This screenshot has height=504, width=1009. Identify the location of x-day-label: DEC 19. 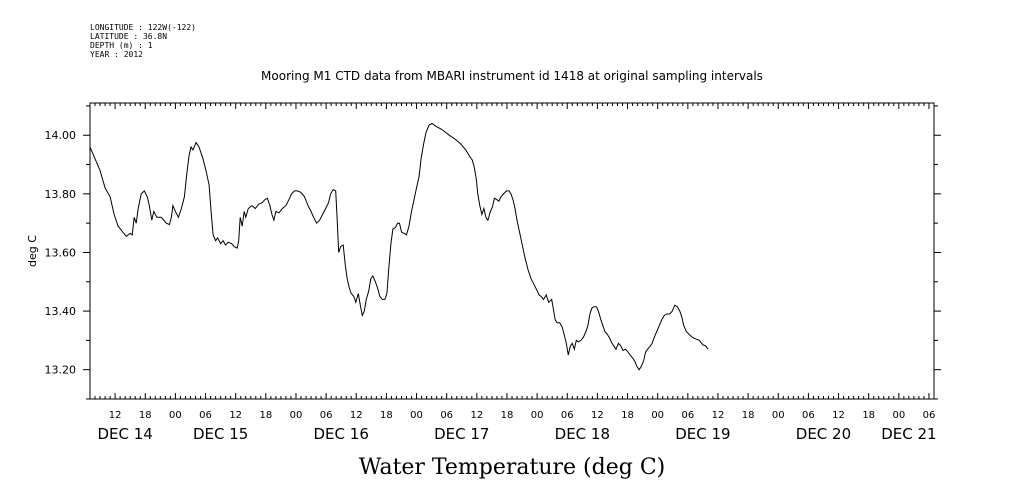
(702, 434).